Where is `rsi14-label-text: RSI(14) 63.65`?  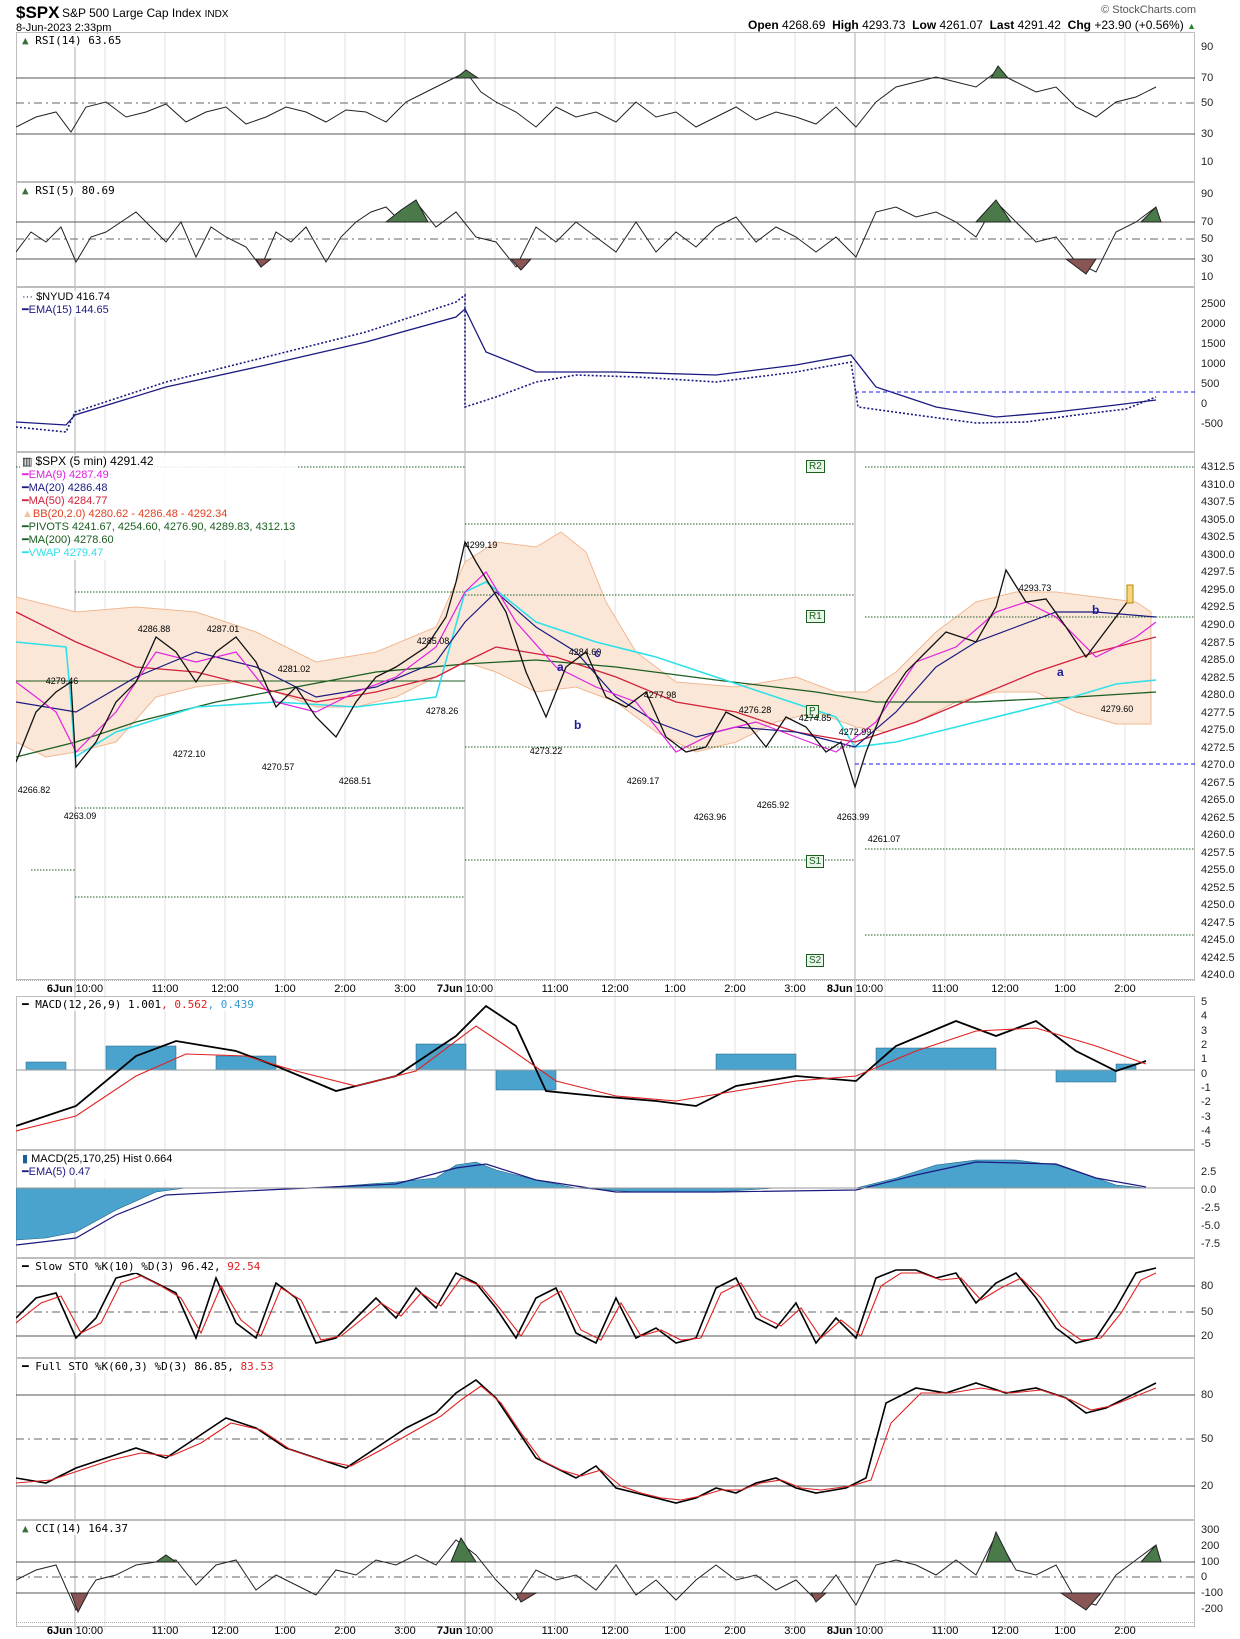 rsi14-label-text: RSI(14) 63.65 is located at coordinates (78, 40).